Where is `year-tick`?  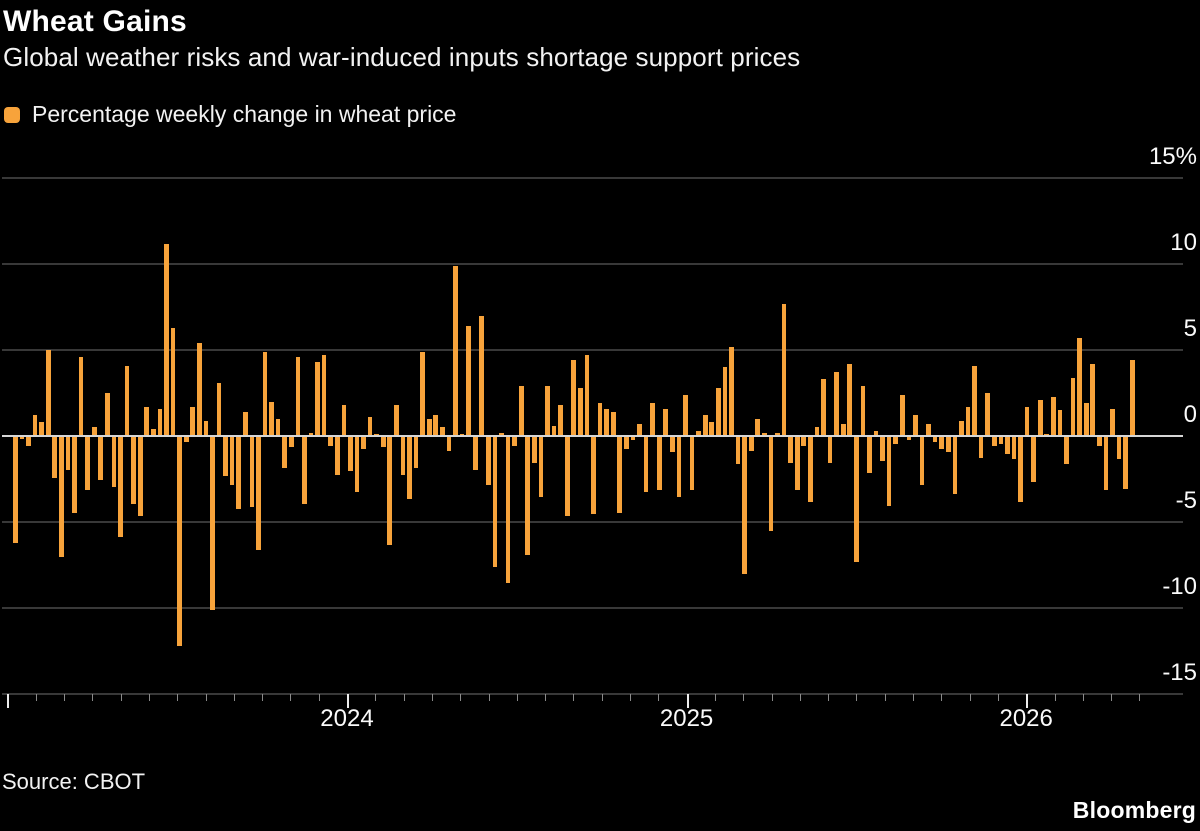
year-tick is located at coordinates (687, 701).